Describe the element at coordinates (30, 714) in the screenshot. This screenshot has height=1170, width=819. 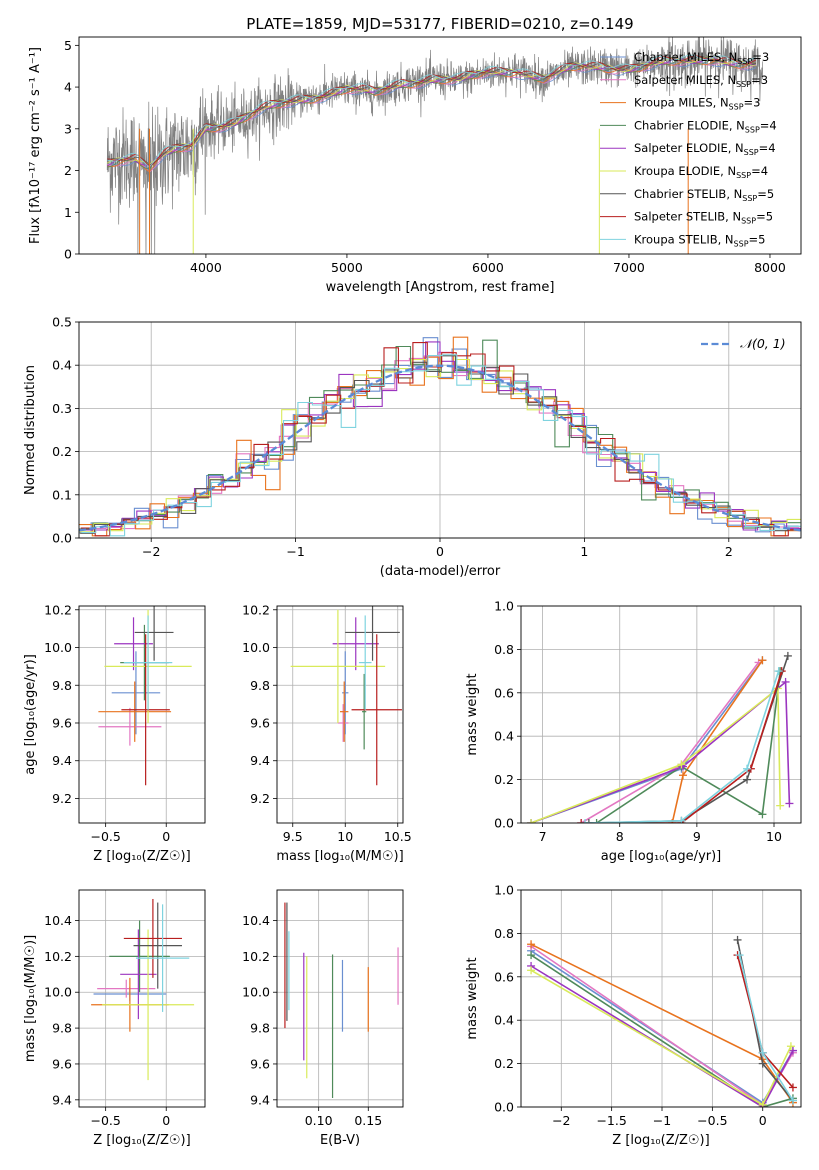
I see `y-axis-label: age [log₁₀(age/yr)]` at that location.